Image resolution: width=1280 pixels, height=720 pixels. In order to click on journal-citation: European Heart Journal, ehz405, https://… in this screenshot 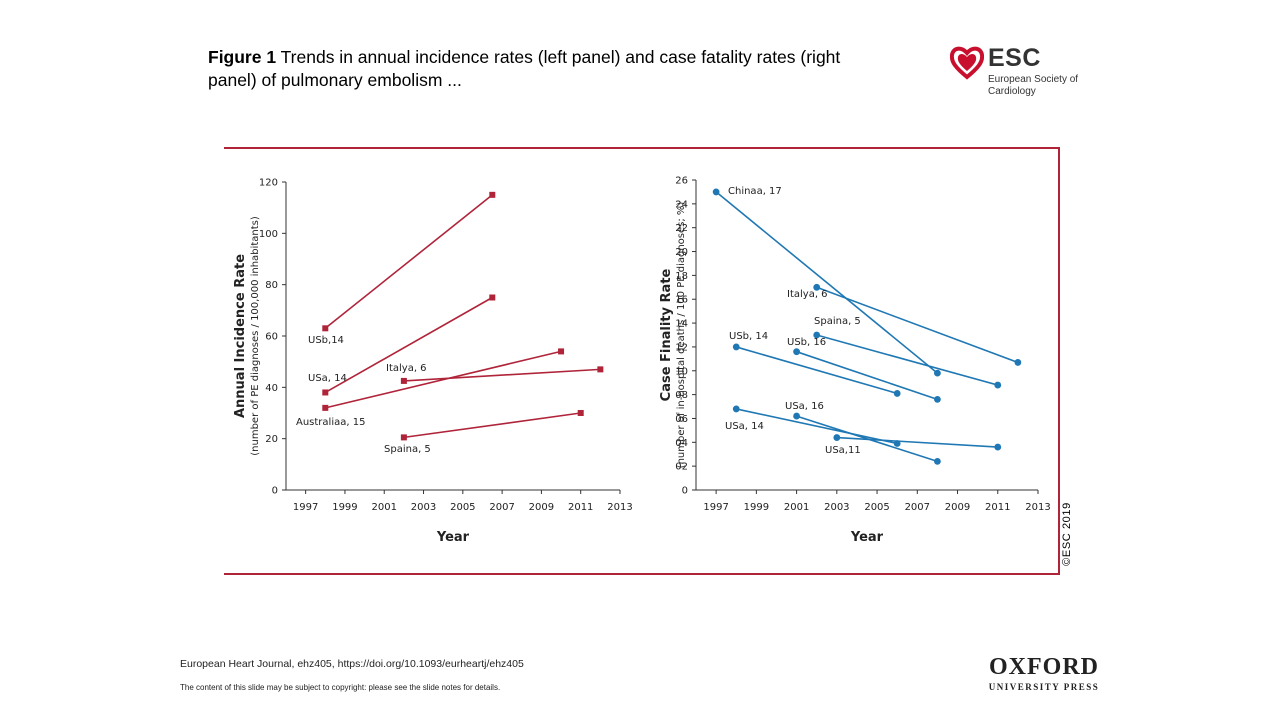, I will do `click(352, 664)`.